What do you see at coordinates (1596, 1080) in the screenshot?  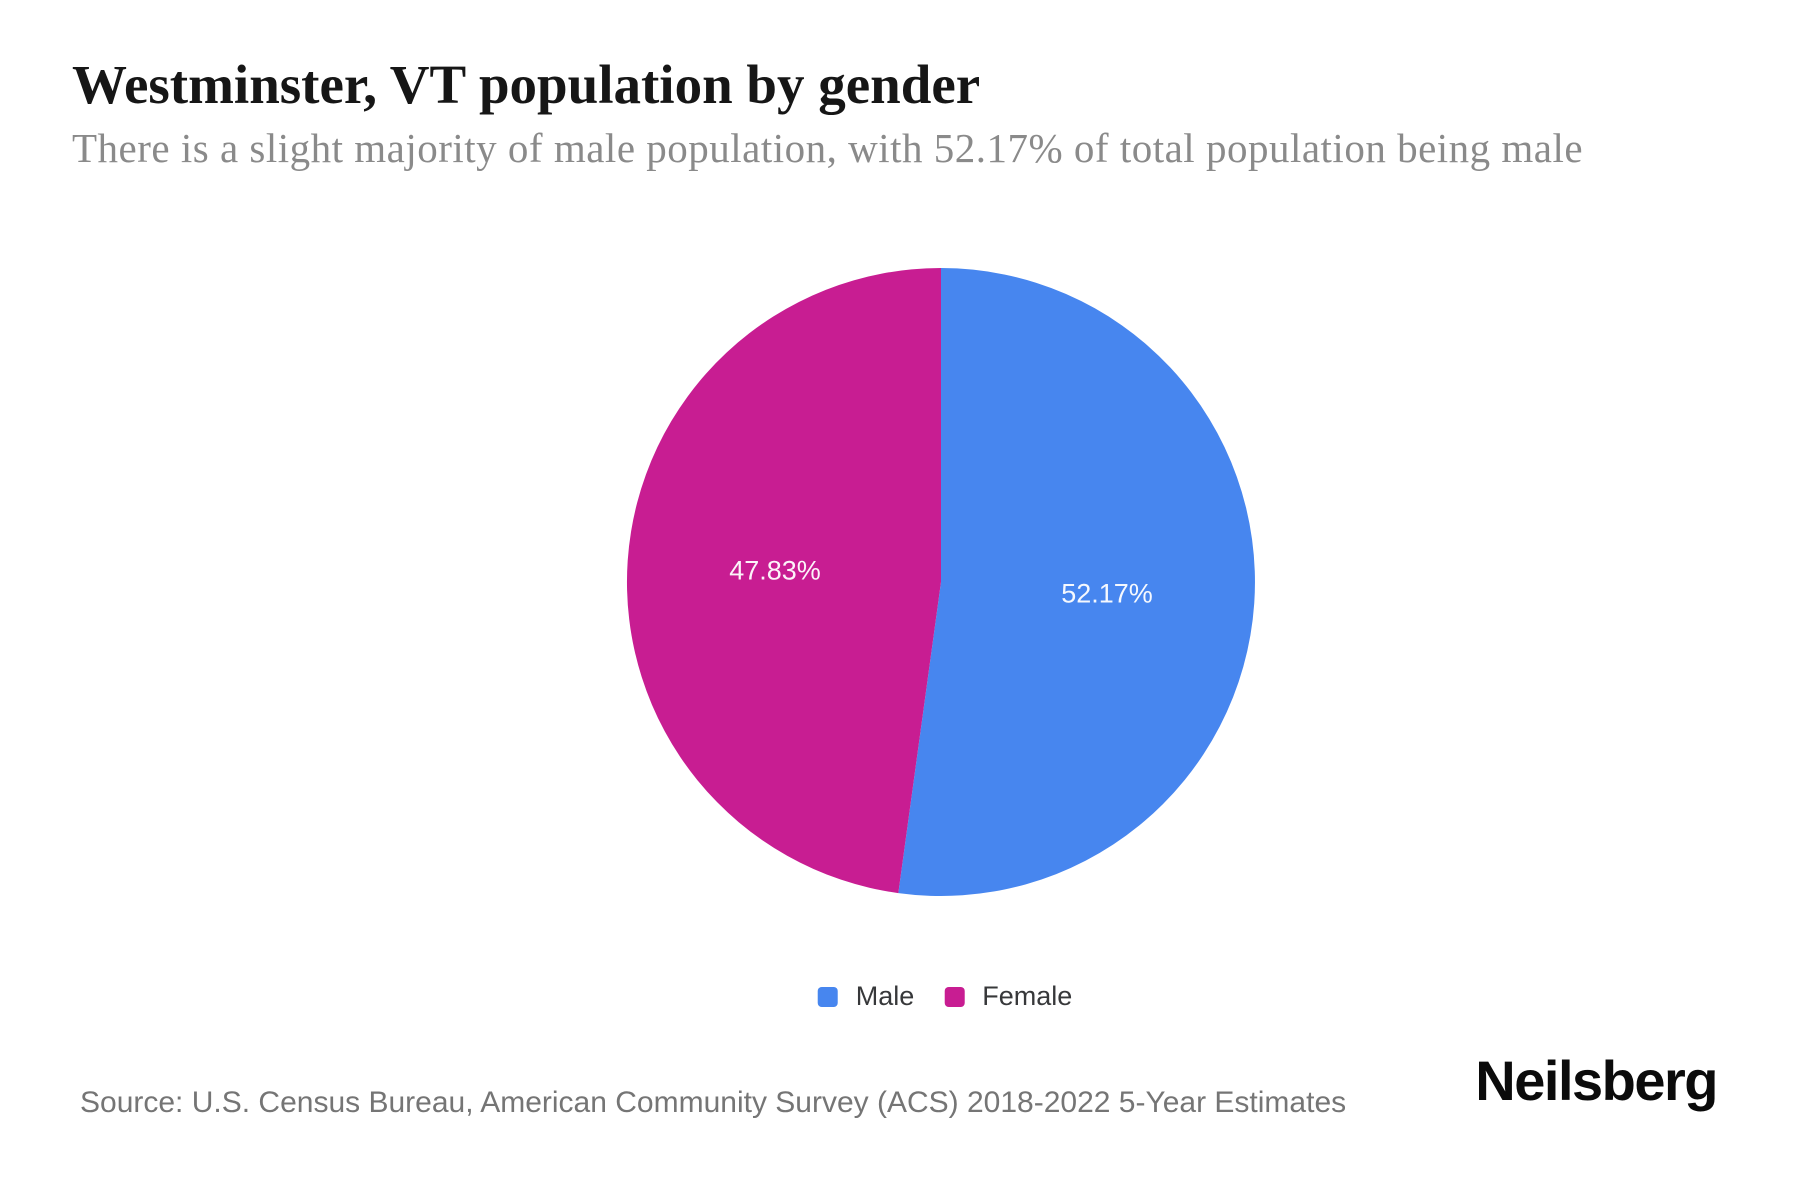 I see `neilsberg-logo: Neilsberg` at bounding box center [1596, 1080].